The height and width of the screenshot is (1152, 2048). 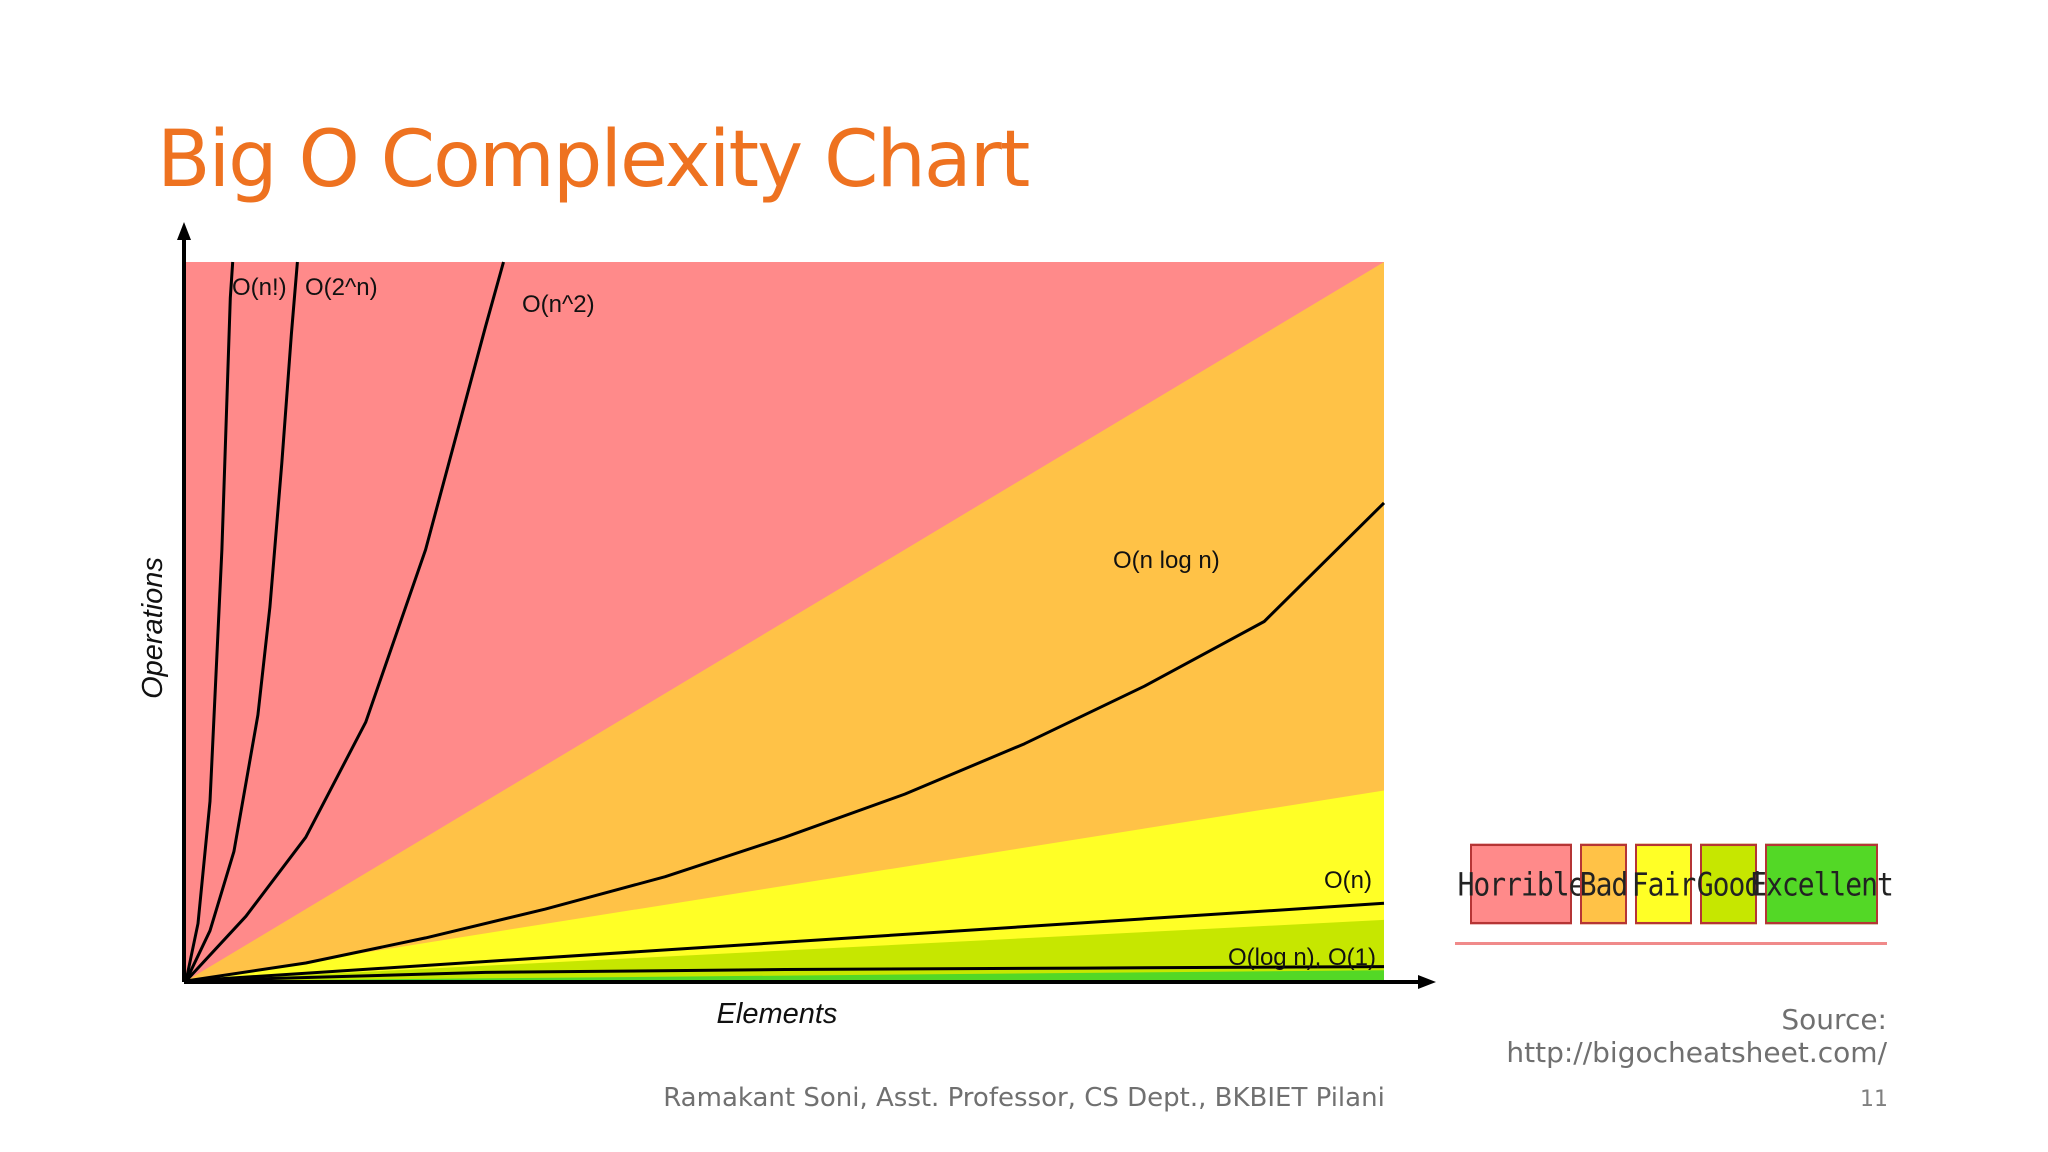 I want to click on legend-bad: Bad, so click(x=1604, y=884).